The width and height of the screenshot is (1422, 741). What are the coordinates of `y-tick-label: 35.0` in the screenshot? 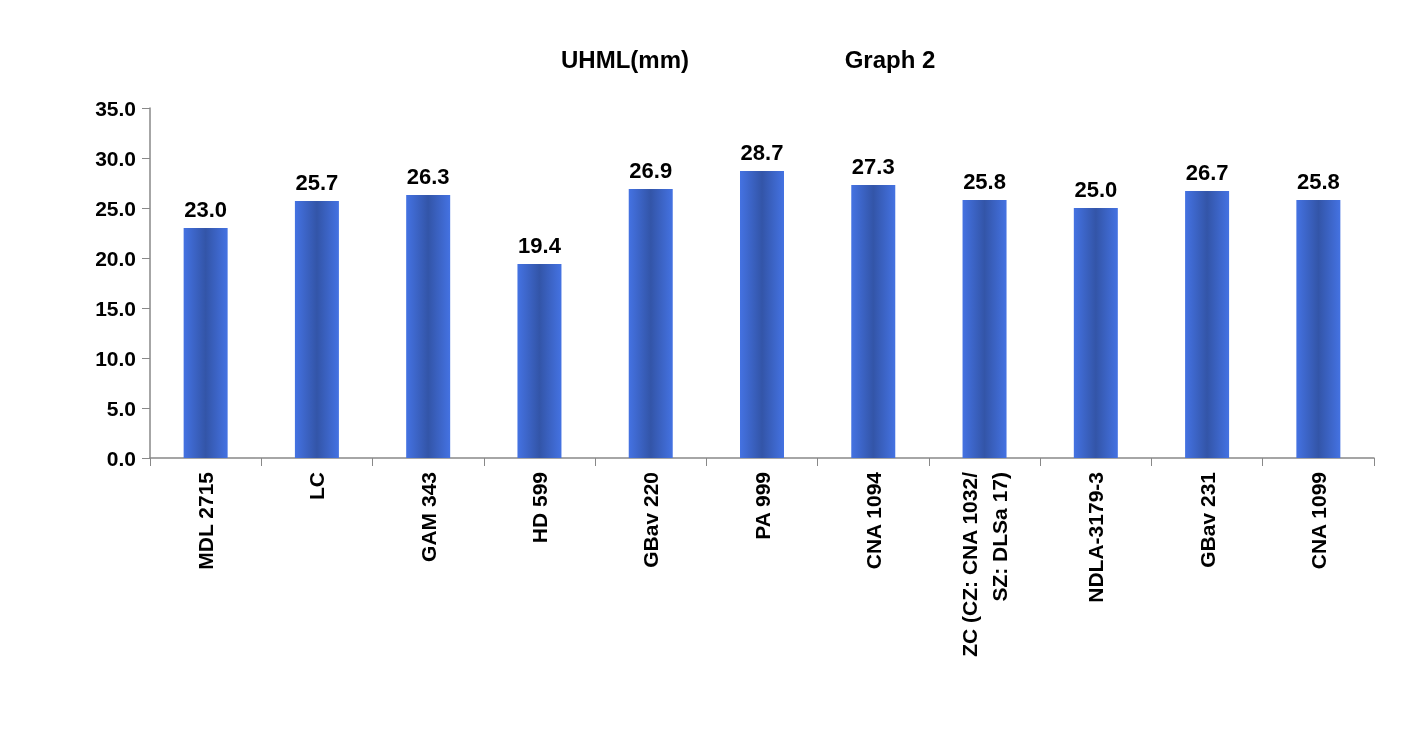 It's located at (115, 108).